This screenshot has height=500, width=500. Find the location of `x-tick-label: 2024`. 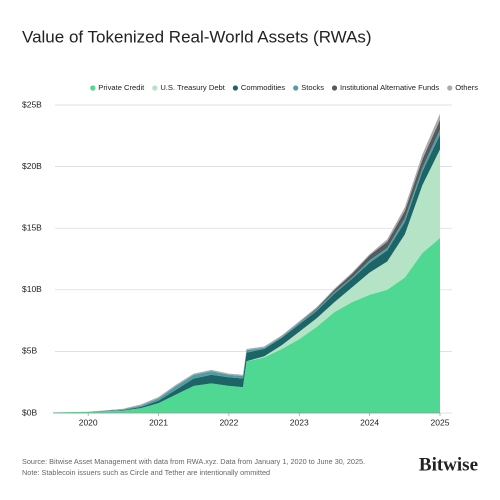

x-tick-label: 2024 is located at coordinates (369, 422).